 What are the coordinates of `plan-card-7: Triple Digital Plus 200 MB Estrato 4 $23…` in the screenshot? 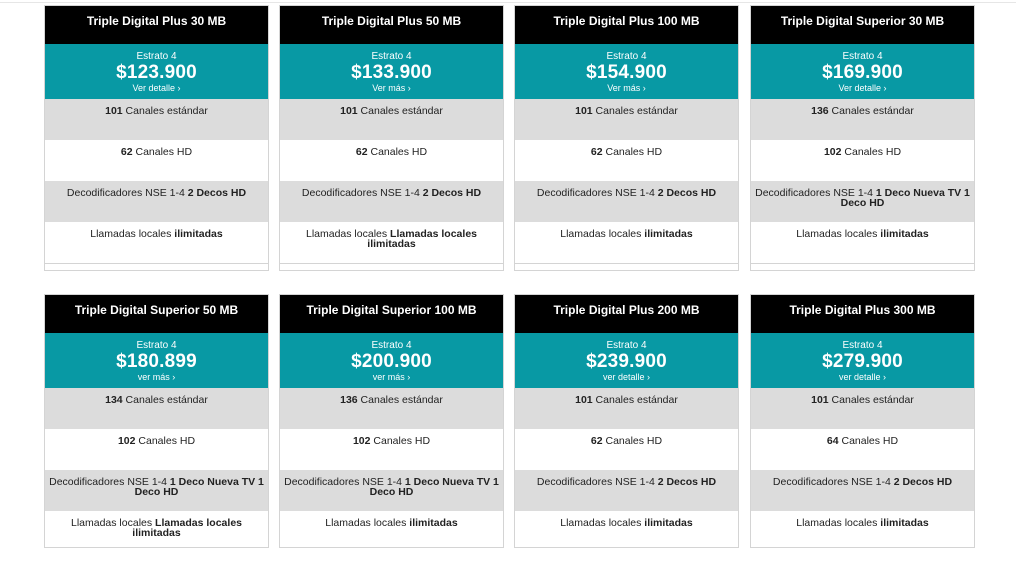 It's located at (626, 421).